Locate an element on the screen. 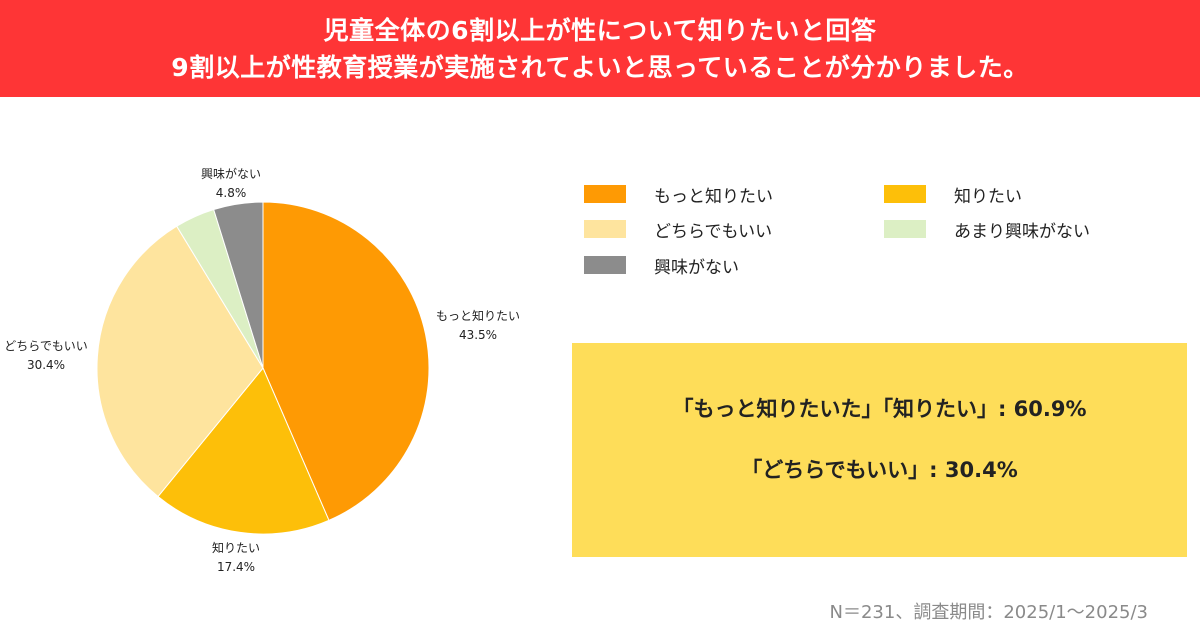 The width and height of the screenshot is (1200, 630). slice-value-label: 4.8% is located at coordinates (231, 193).